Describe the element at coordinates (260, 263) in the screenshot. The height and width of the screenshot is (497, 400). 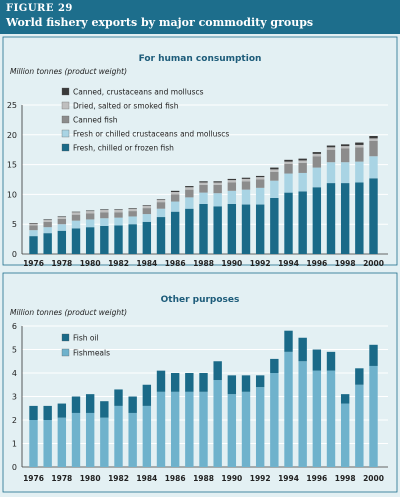
I see `x-tick-label: 1992` at that location.